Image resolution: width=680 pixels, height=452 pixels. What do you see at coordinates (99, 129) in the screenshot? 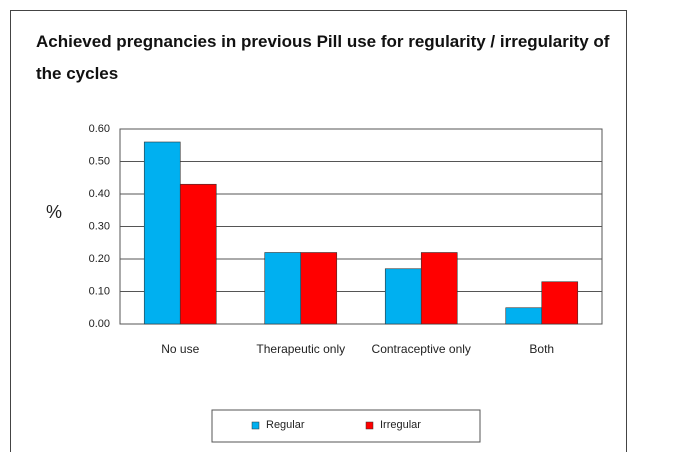
I see `y-tick-label: 0.60` at bounding box center [99, 129].